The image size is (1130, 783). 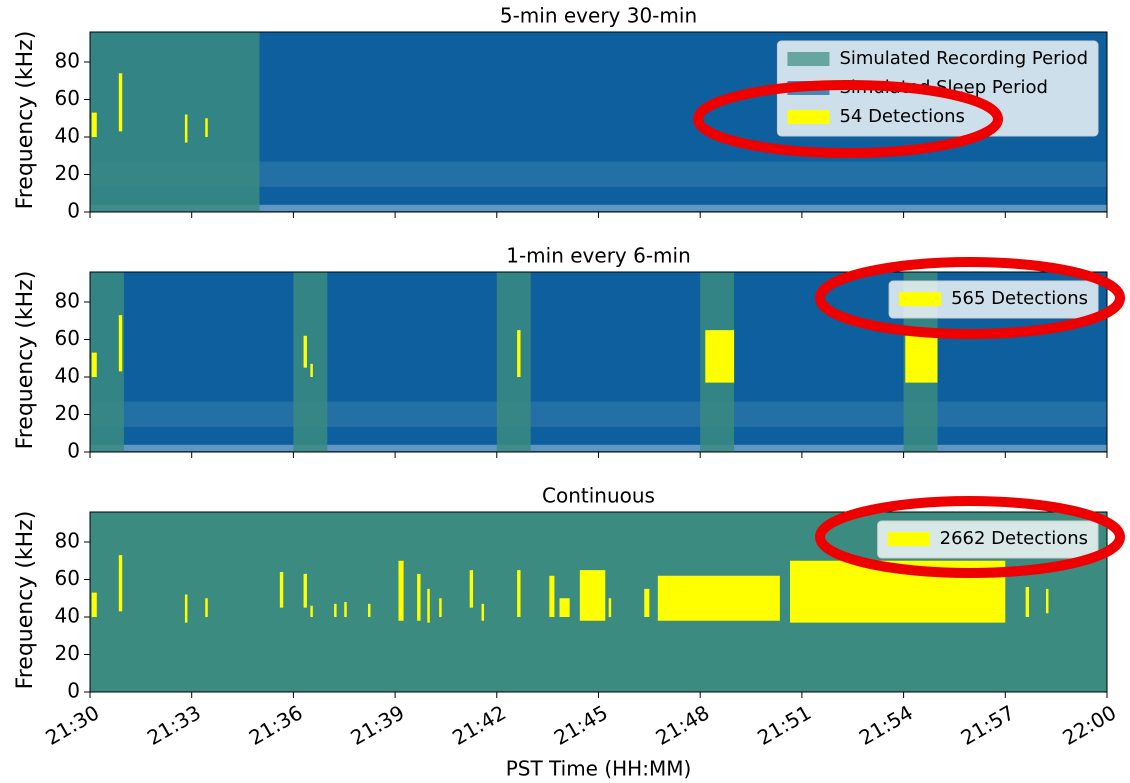 I want to click on x-tick-label: 21:45, so click(x=581, y=725).